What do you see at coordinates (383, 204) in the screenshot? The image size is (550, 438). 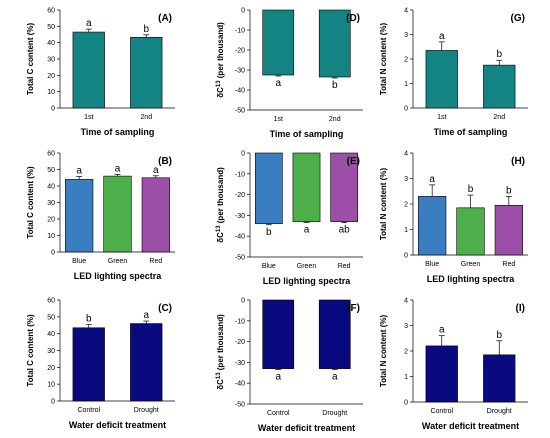 I see `y-axis-title: Total N content (%)` at bounding box center [383, 204].